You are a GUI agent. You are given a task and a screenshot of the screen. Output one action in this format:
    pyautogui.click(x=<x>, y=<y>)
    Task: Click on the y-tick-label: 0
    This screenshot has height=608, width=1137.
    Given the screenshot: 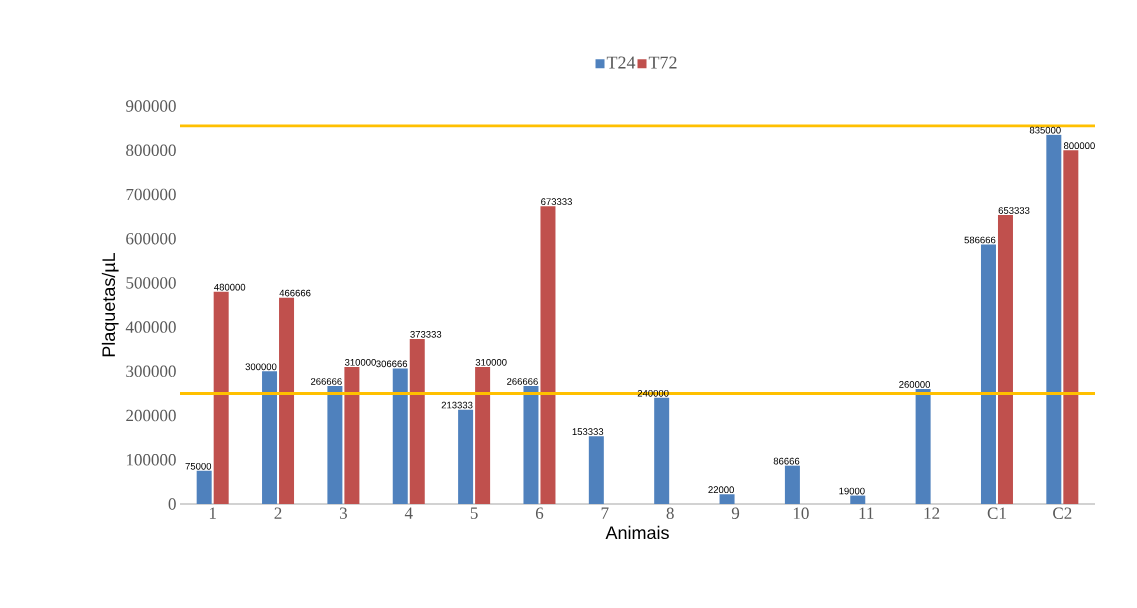 What is the action you would take?
    pyautogui.click(x=172, y=504)
    